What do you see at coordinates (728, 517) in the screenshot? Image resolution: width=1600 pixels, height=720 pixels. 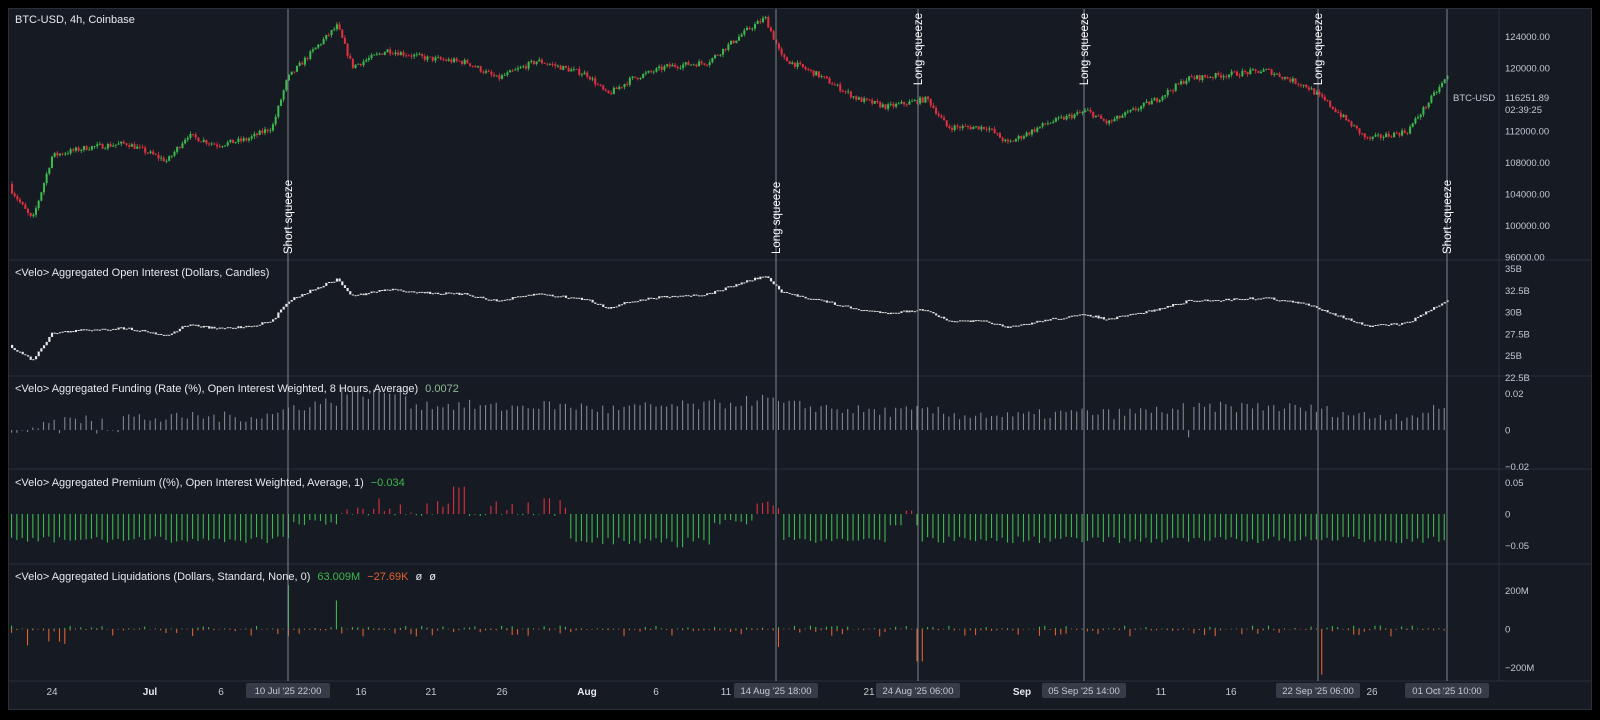 I see `premium-histogram` at bounding box center [728, 517].